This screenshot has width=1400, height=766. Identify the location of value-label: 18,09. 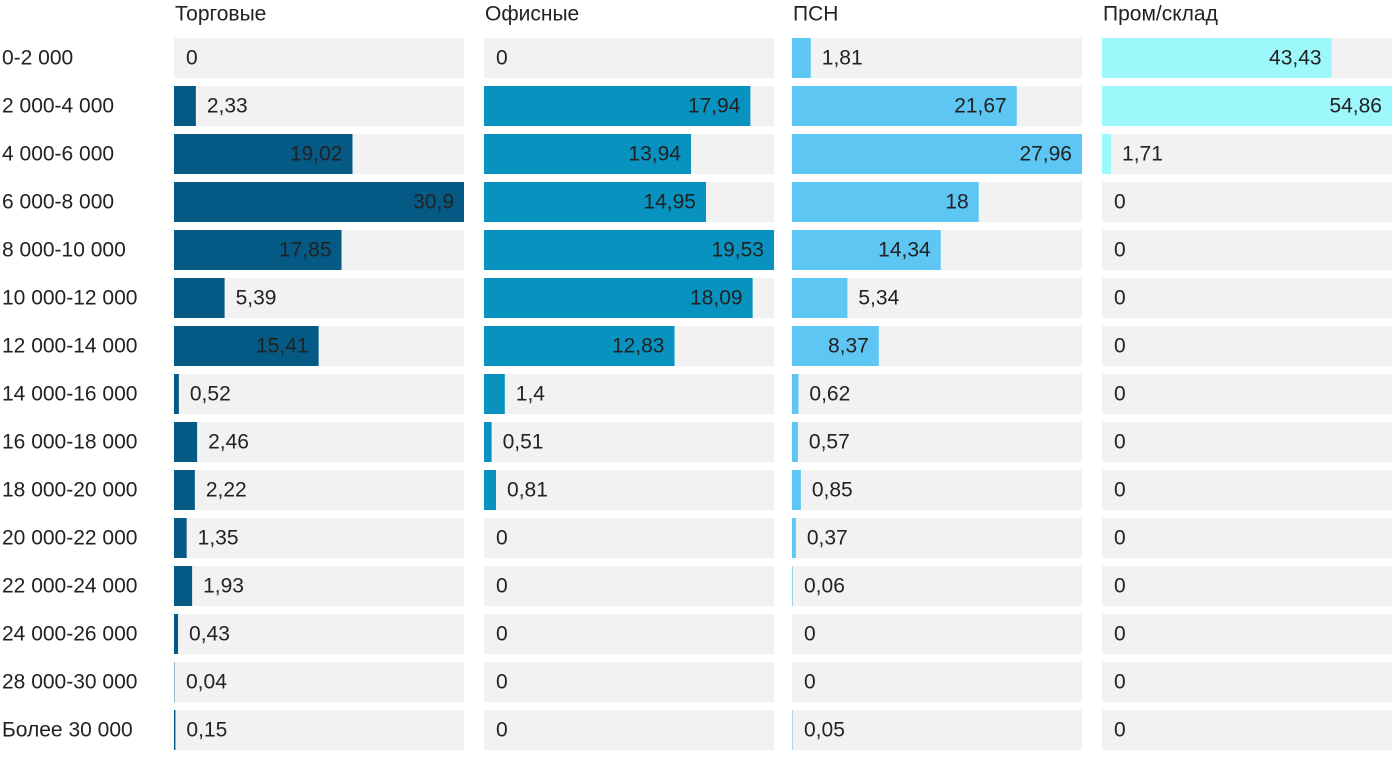
(716, 298).